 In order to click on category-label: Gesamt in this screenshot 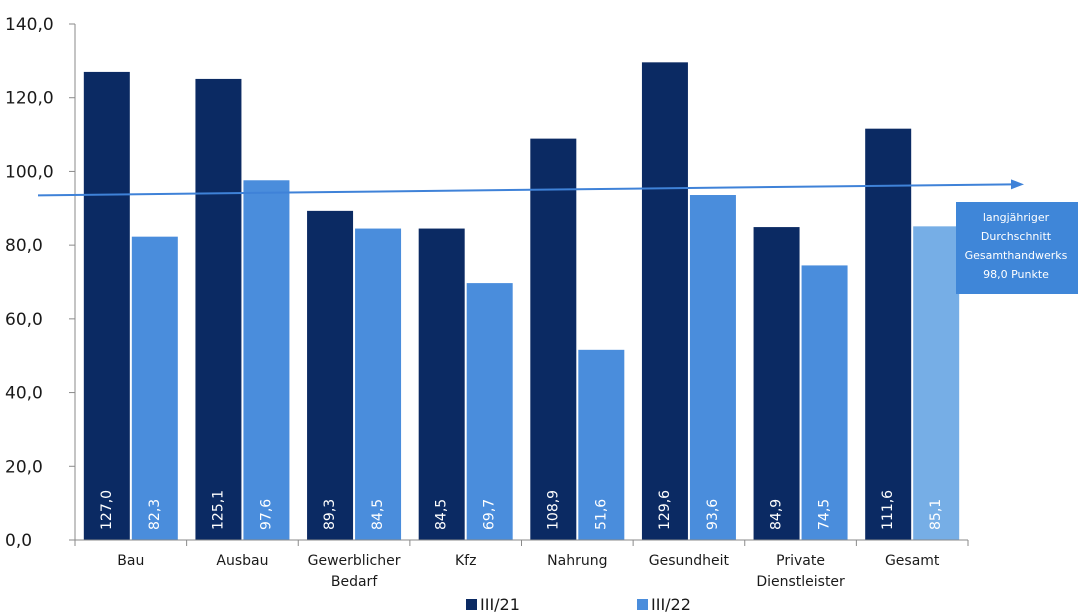, I will do `click(912, 561)`.